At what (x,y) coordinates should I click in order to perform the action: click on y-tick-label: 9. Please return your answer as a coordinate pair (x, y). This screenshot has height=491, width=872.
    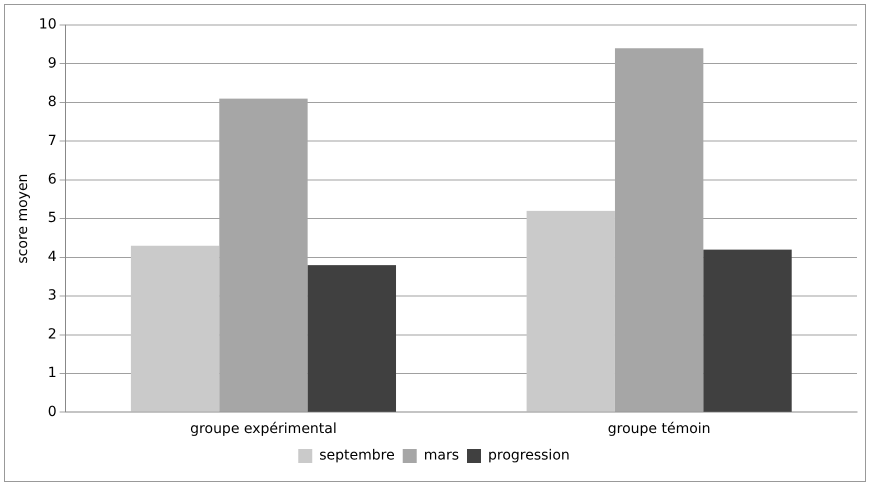
    Looking at the image, I should click on (52, 63).